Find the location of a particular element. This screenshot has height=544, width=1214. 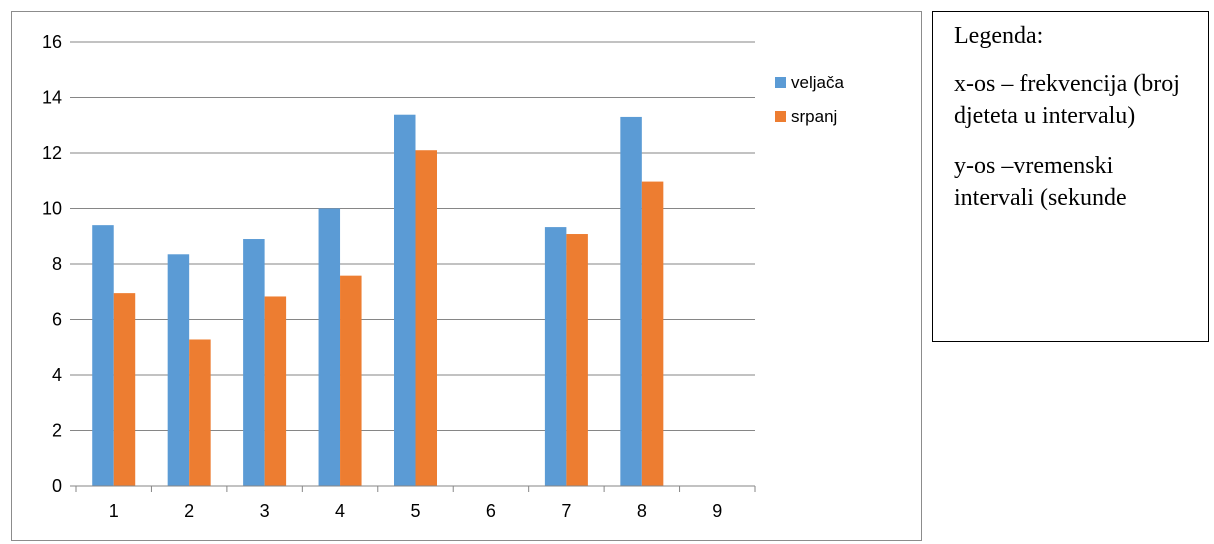

x-tick-label: 9 is located at coordinates (717, 511).